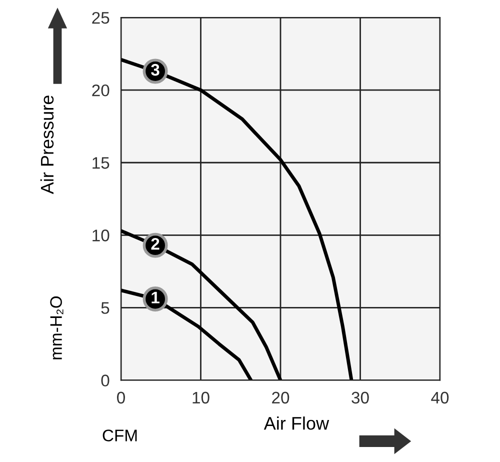 The image size is (500, 462). Describe the element at coordinates (101, 18) in the screenshot. I see `y-tick-label: 25` at that location.